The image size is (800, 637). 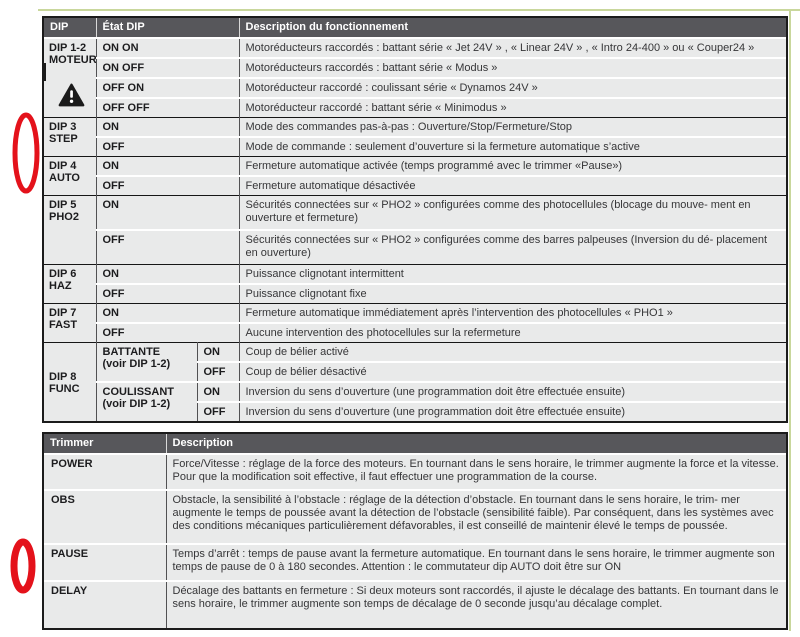 What do you see at coordinates (70, 284) in the screenshot?
I see `dip-group-label-haz: DIP 6 HAZ` at bounding box center [70, 284].